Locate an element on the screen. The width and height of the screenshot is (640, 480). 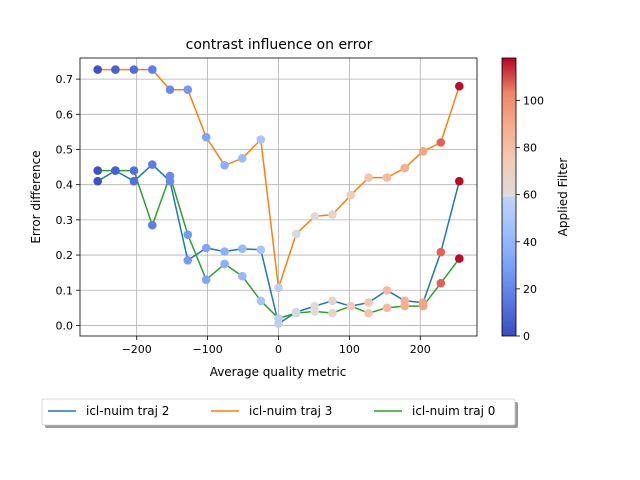
x-axis: −200 −100 0 100 200 is located at coordinates (276, 346).